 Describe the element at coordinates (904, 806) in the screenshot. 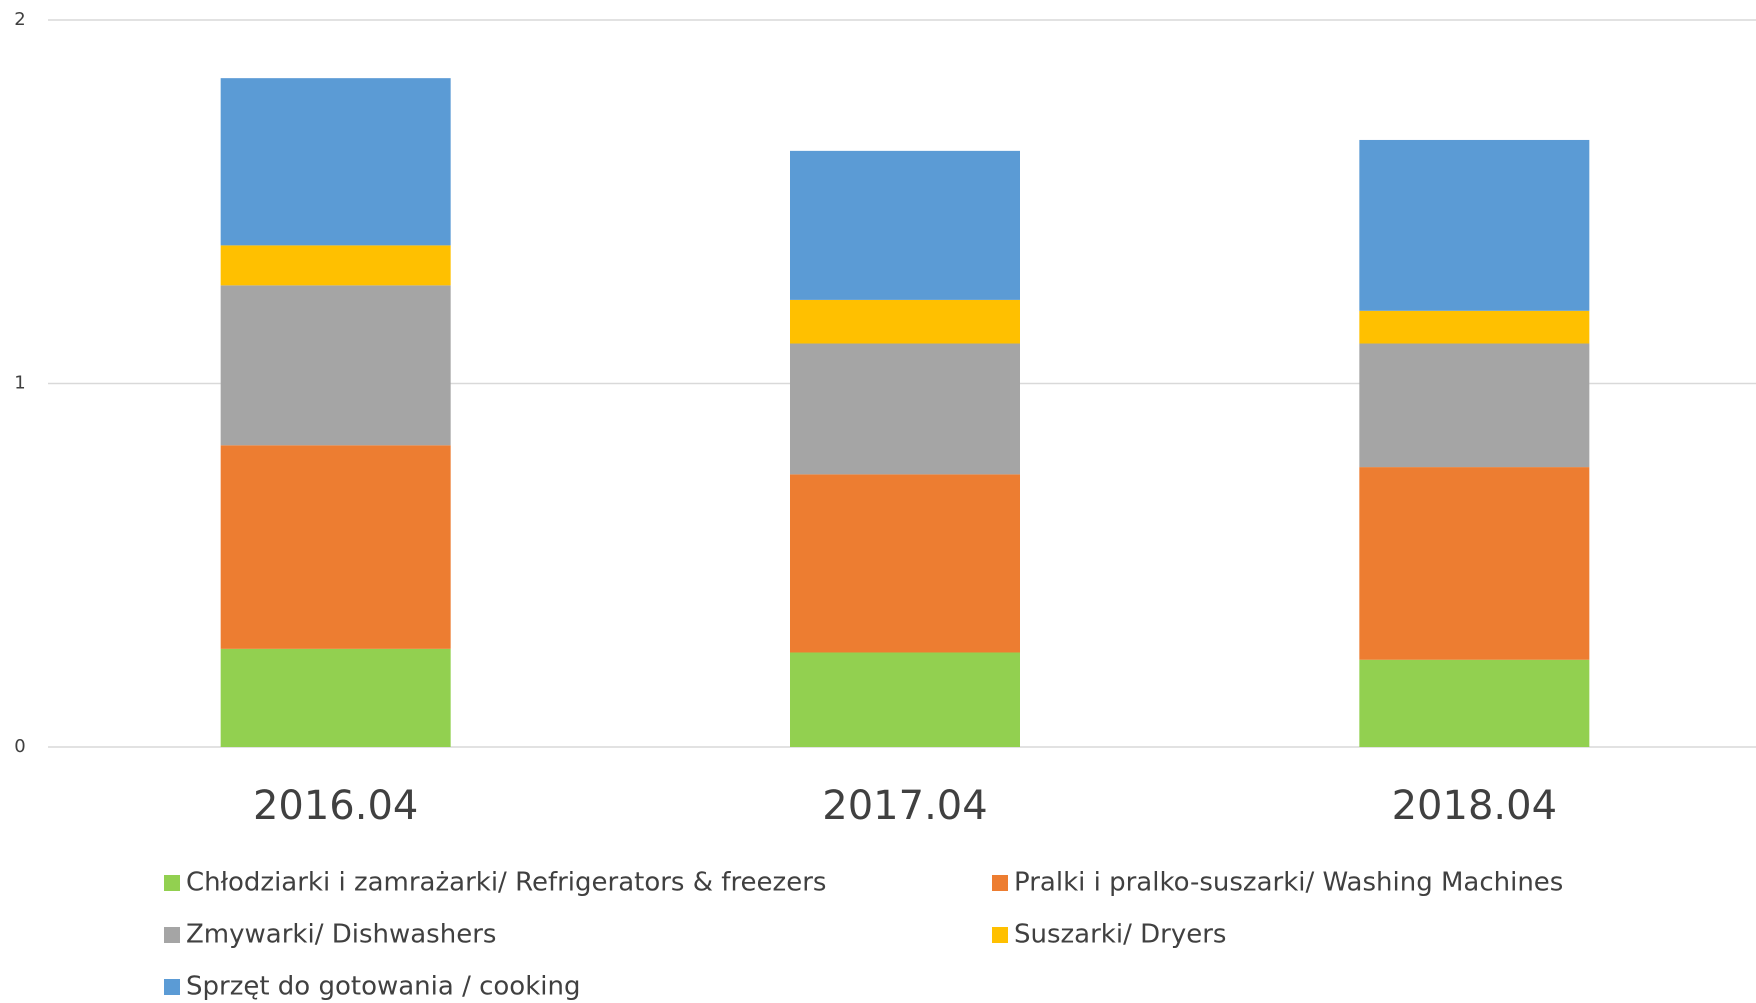

I see `x-tick-label: 2017.04` at that location.